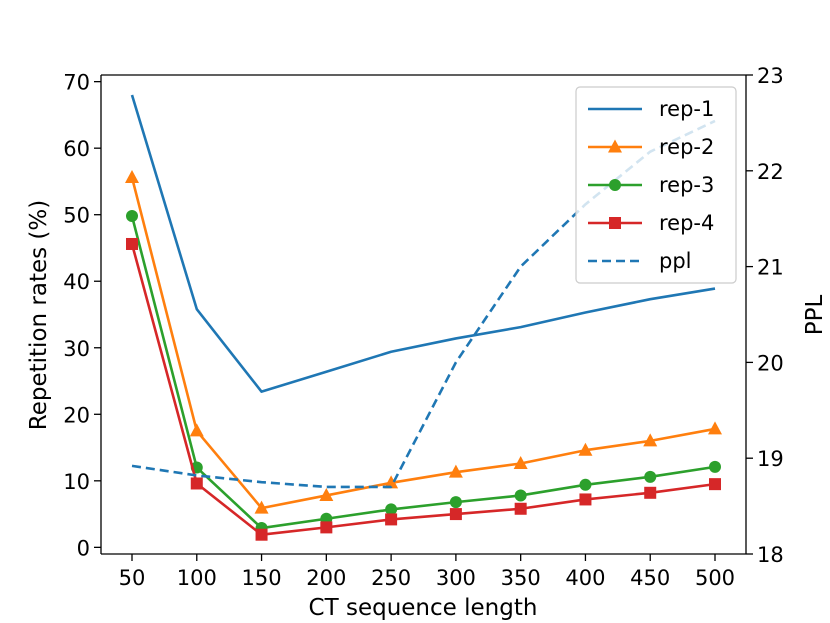  What do you see at coordinates (76, 216) in the screenshot?
I see `y-tick-label-50: 50` at bounding box center [76, 216].